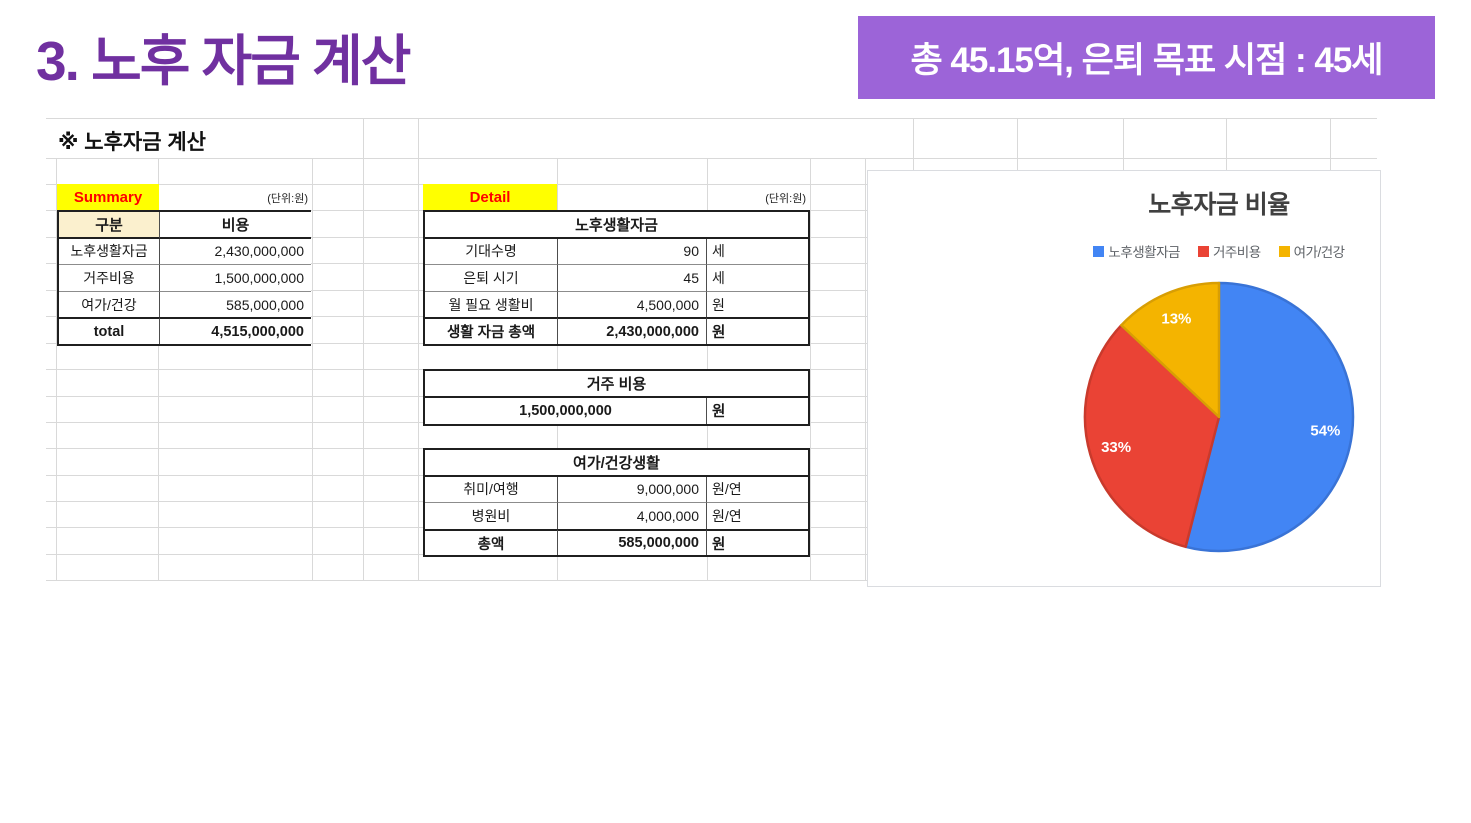 The image size is (1471, 823). What do you see at coordinates (1325, 430) in the screenshot?
I see `pie-slice-label: 54%` at bounding box center [1325, 430].